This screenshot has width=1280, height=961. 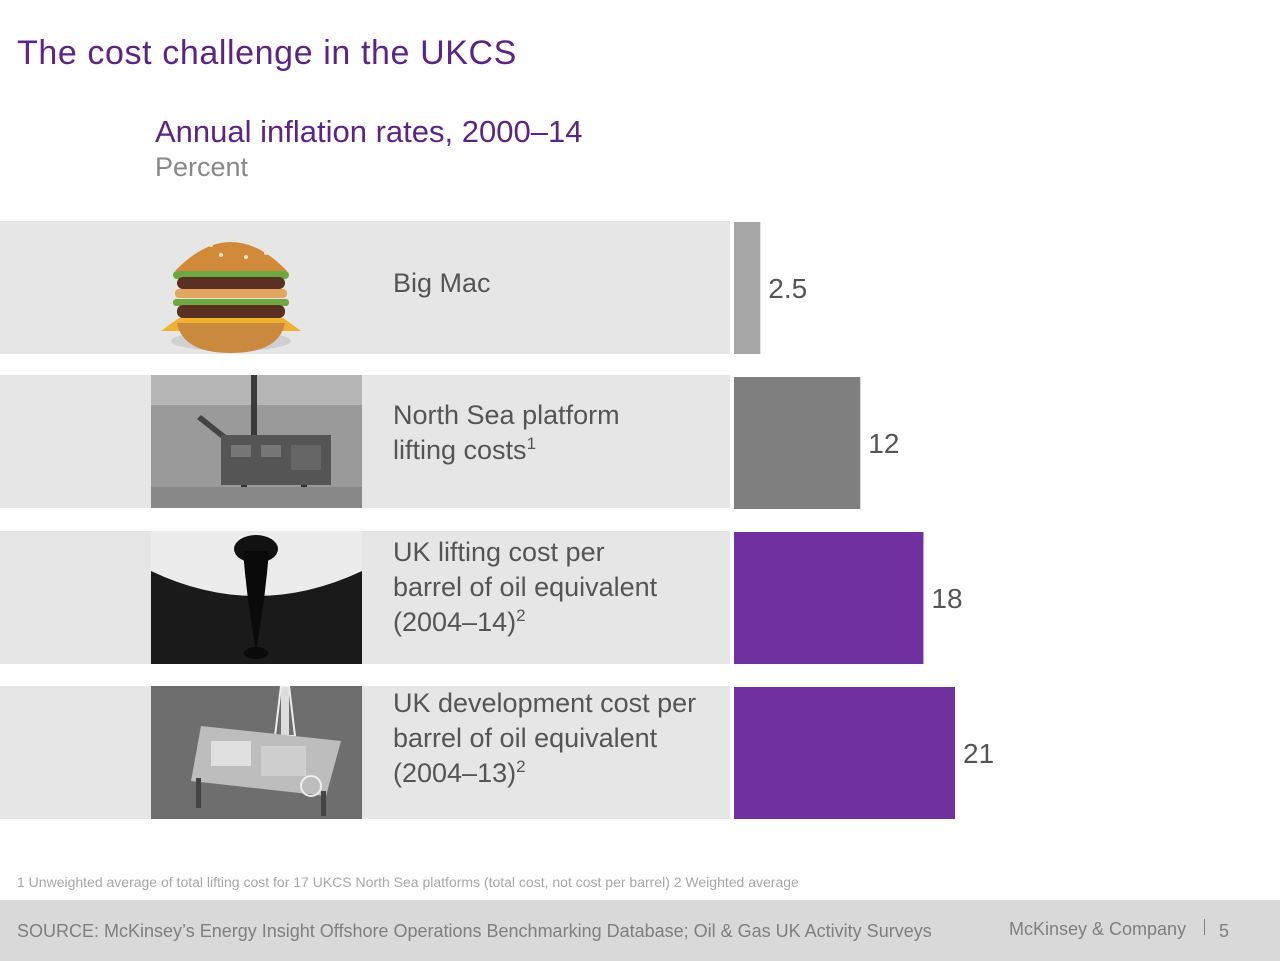 What do you see at coordinates (787, 288) in the screenshot?
I see `bar-value-label-0: 2.5` at bounding box center [787, 288].